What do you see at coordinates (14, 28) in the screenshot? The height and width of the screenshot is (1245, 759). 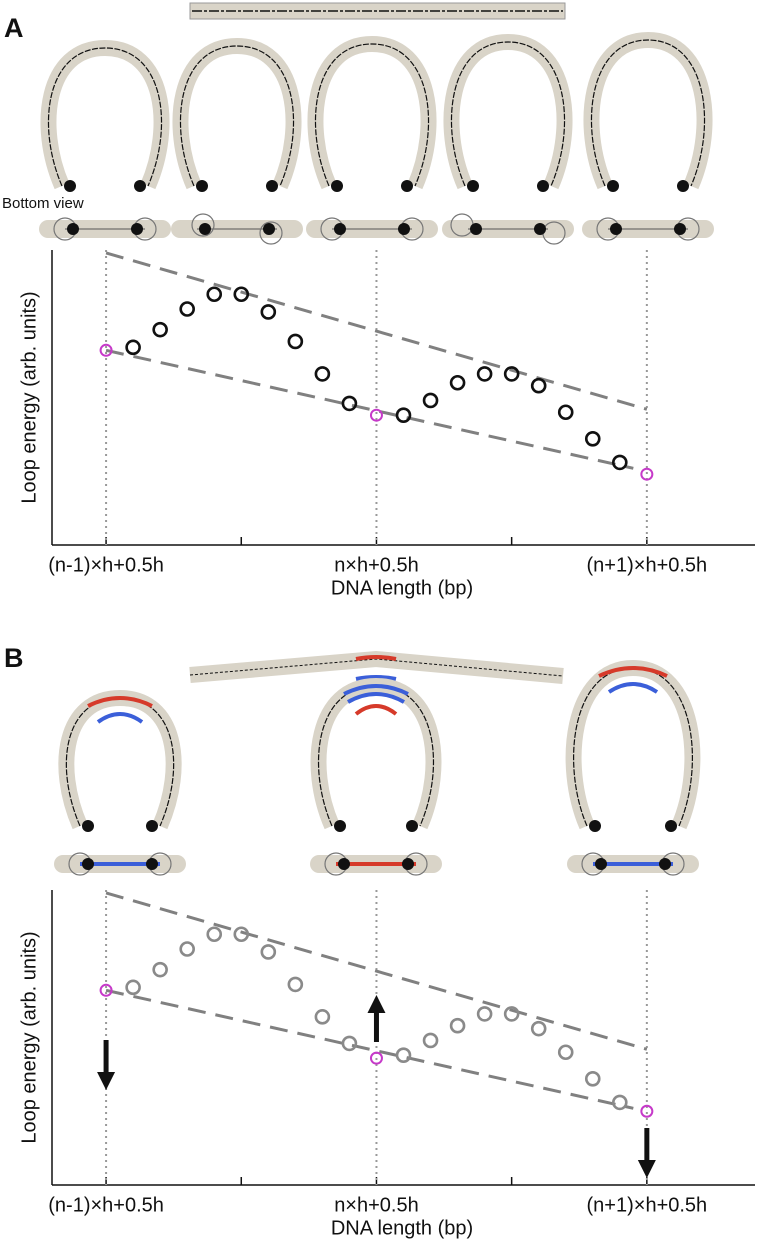 I see `panel-label: A` at bounding box center [14, 28].